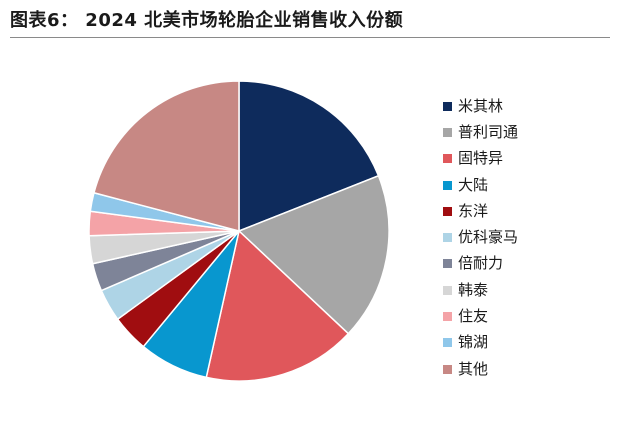 The width and height of the screenshot is (620, 435). Describe the element at coordinates (473, 316) in the screenshot. I see `legend-label: 住友` at that location.